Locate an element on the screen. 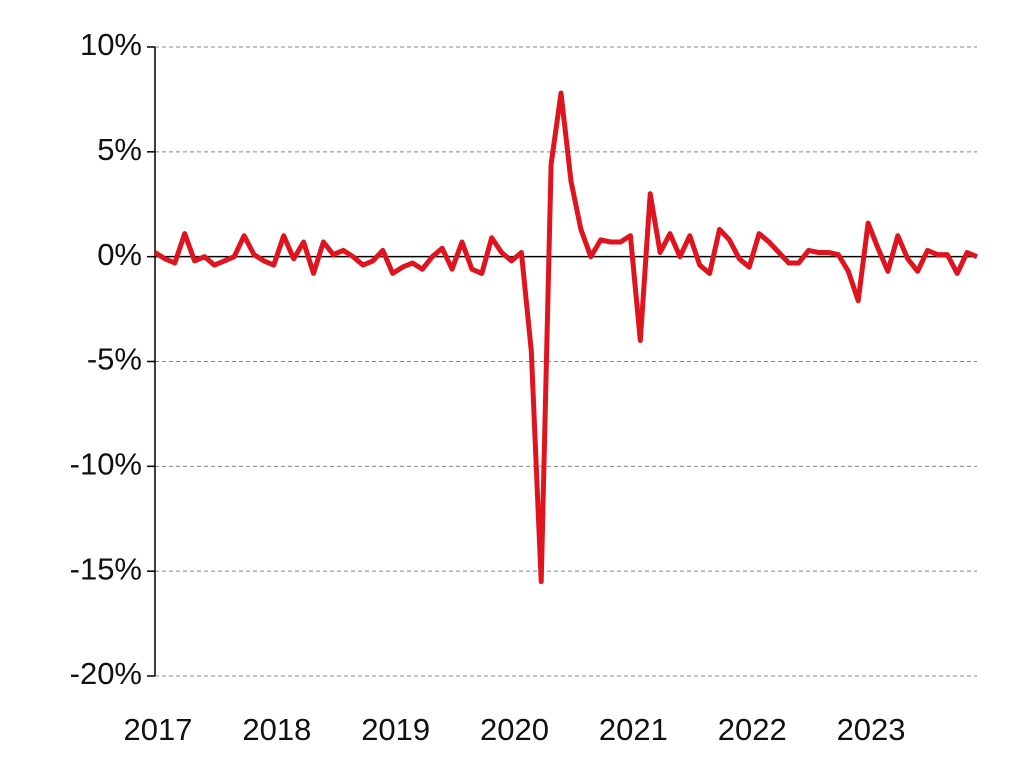  x-tick-label: 2022 is located at coordinates (752, 729).